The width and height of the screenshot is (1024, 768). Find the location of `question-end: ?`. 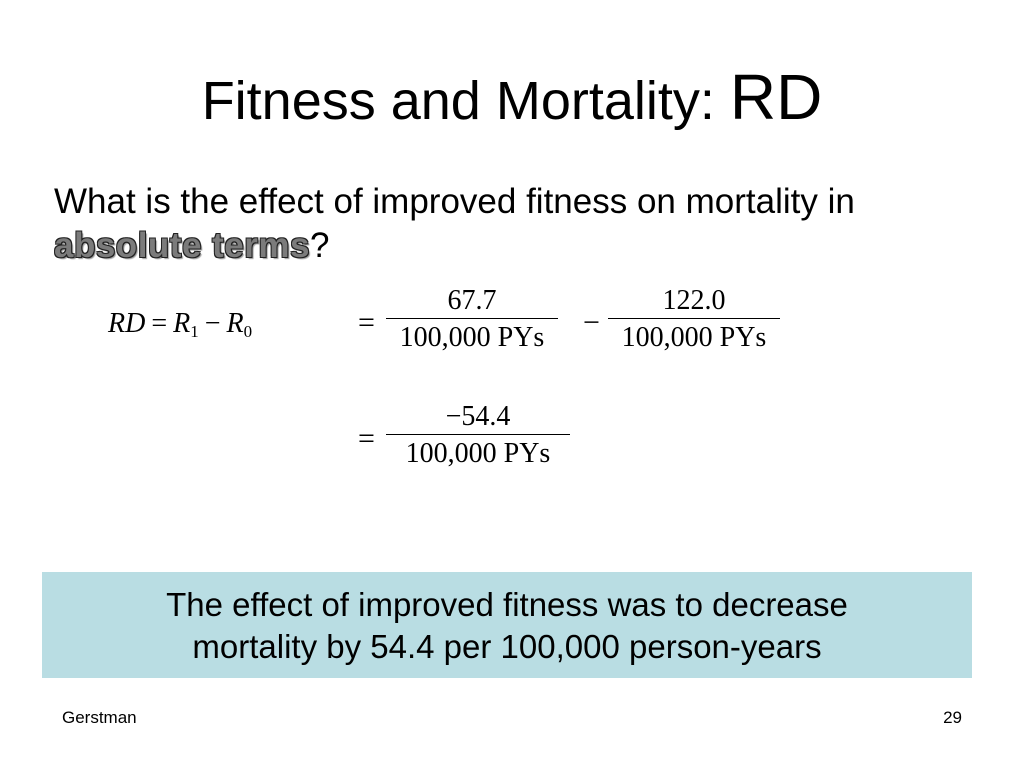

question-end: ? is located at coordinates (319, 245).